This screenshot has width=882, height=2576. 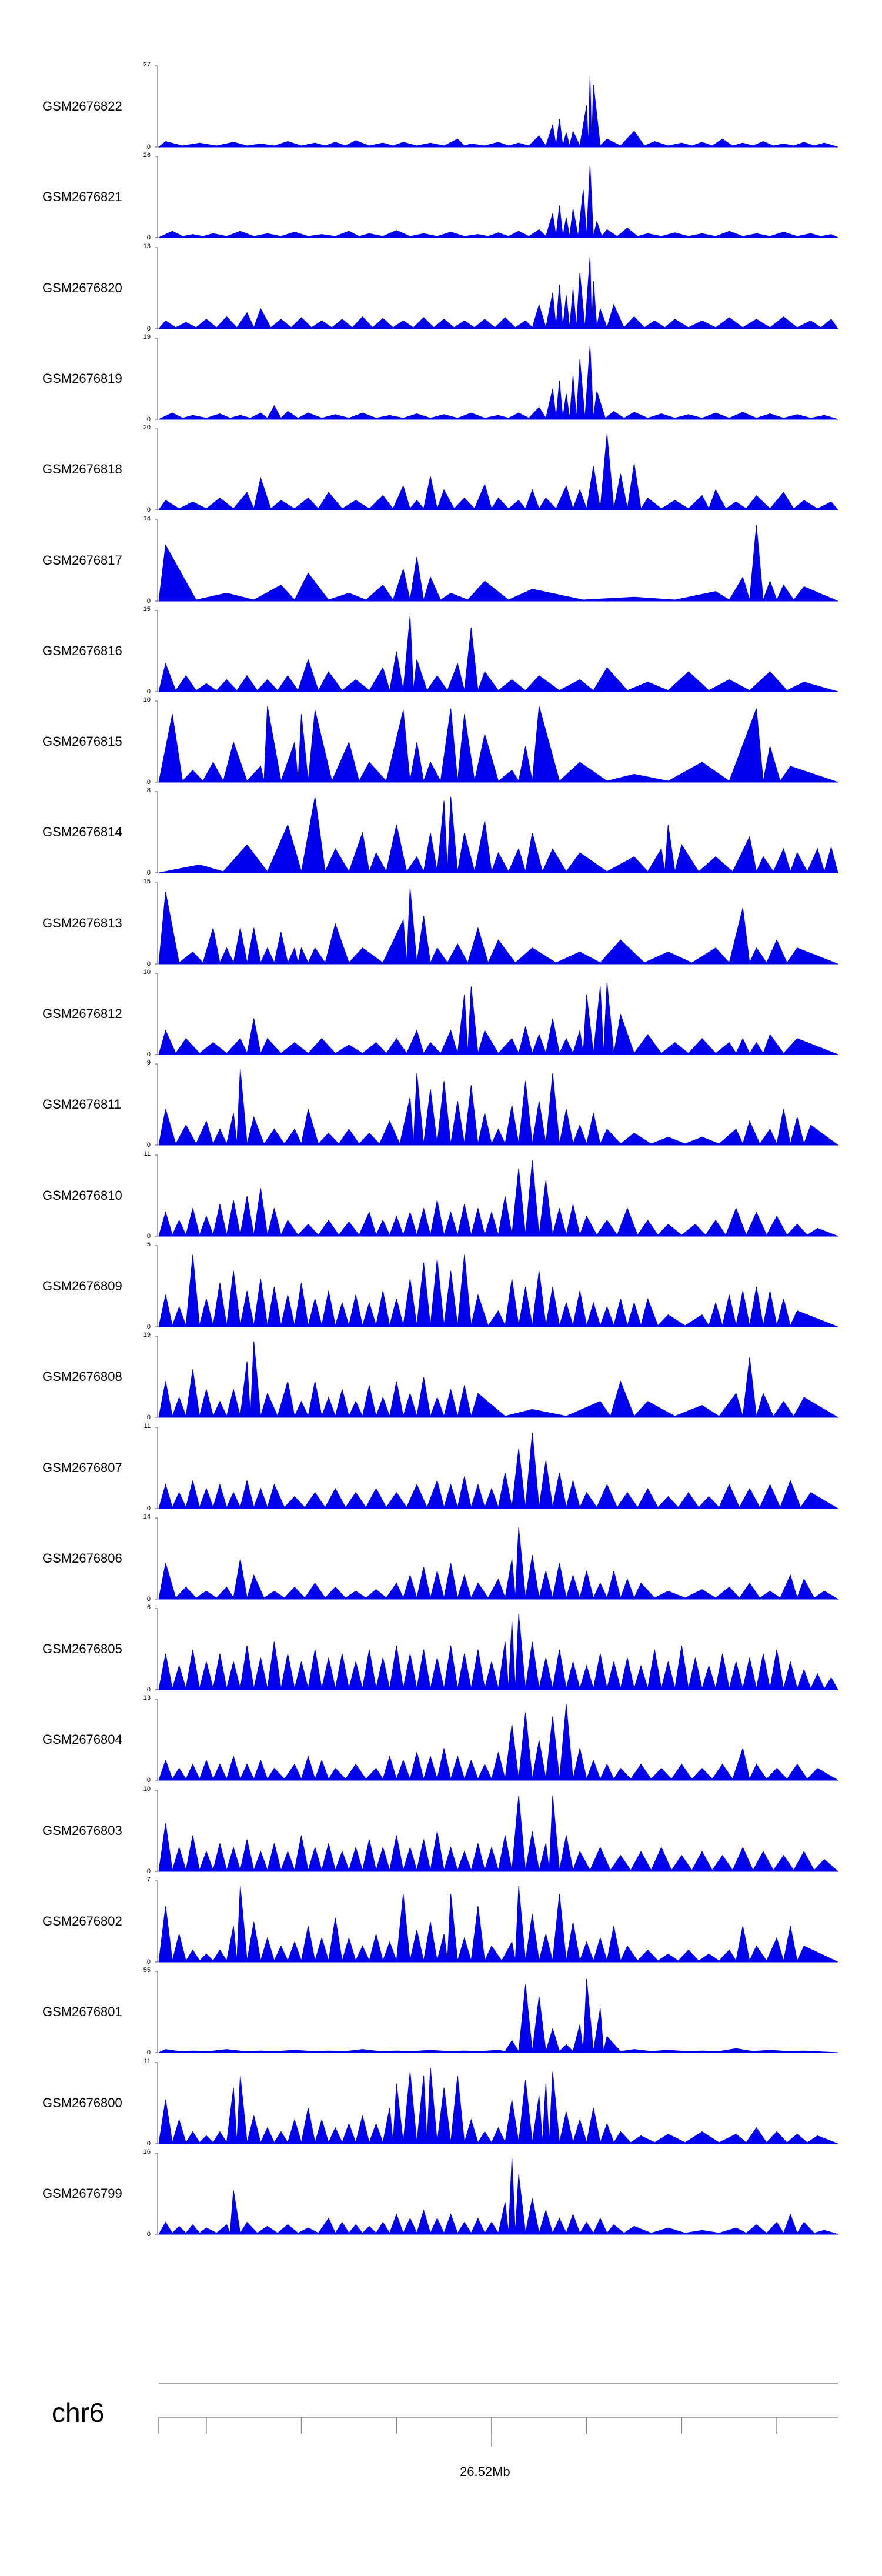 What do you see at coordinates (82, 1649) in the screenshot?
I see `track-label: GSM2676805` at bounding box center [82, 1649].